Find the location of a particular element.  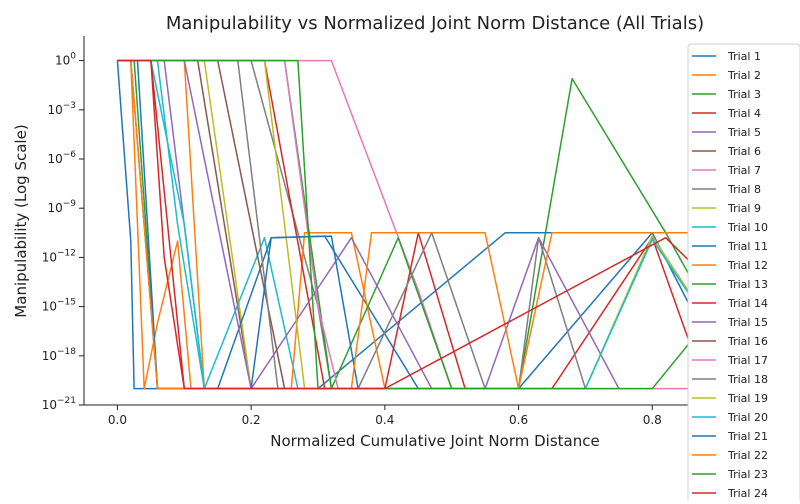

legend-box is located at coordinates (743, 273).